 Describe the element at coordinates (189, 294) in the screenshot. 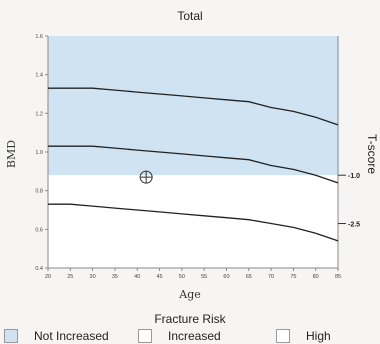

I see `x-axis-label: Age` at that location.